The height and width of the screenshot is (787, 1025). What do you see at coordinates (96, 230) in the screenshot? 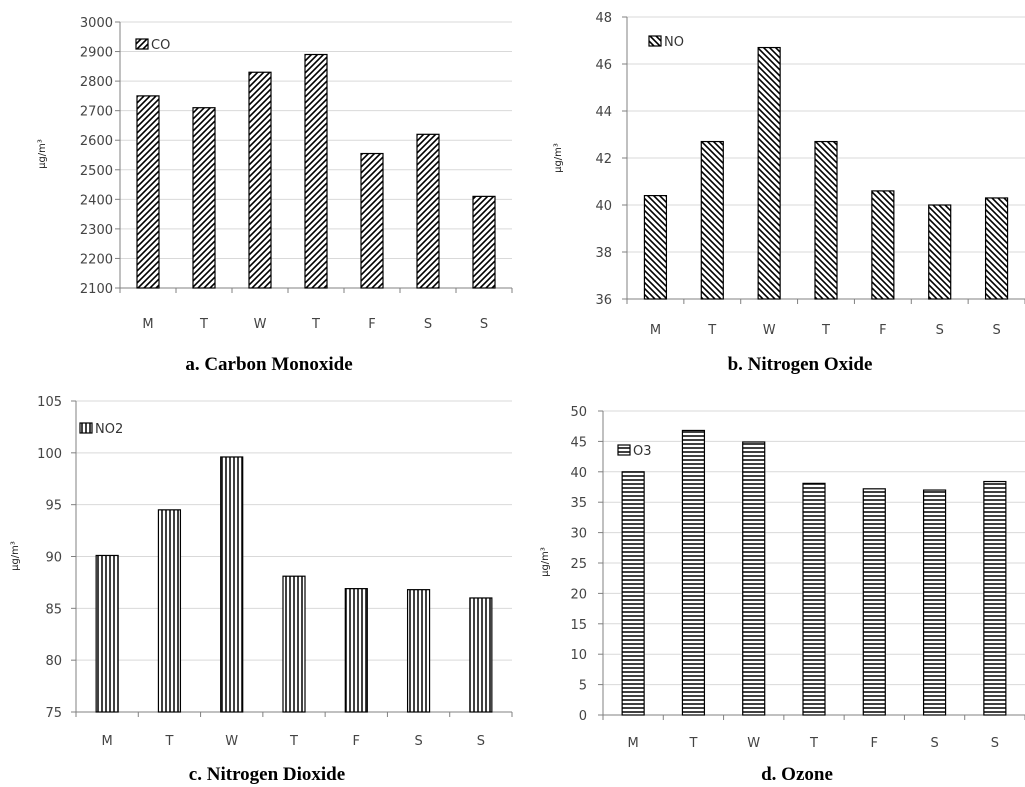
I see `y-tick-label: 2300` at bounding box center [96, 230].